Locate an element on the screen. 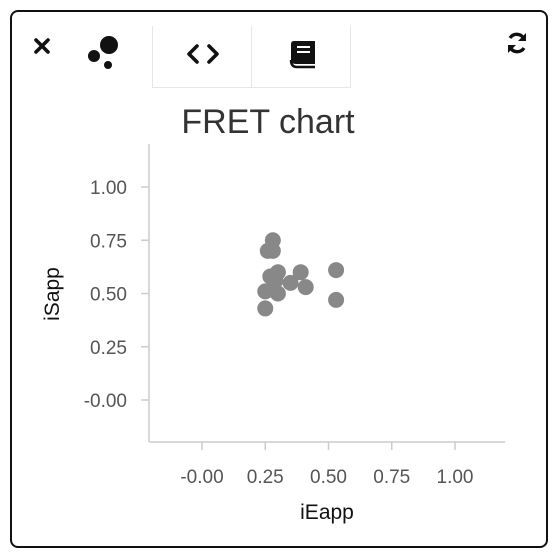 This screenshot has height=560, width=558. x-tick-label: 1.00 is located at coordinates (455, 477).